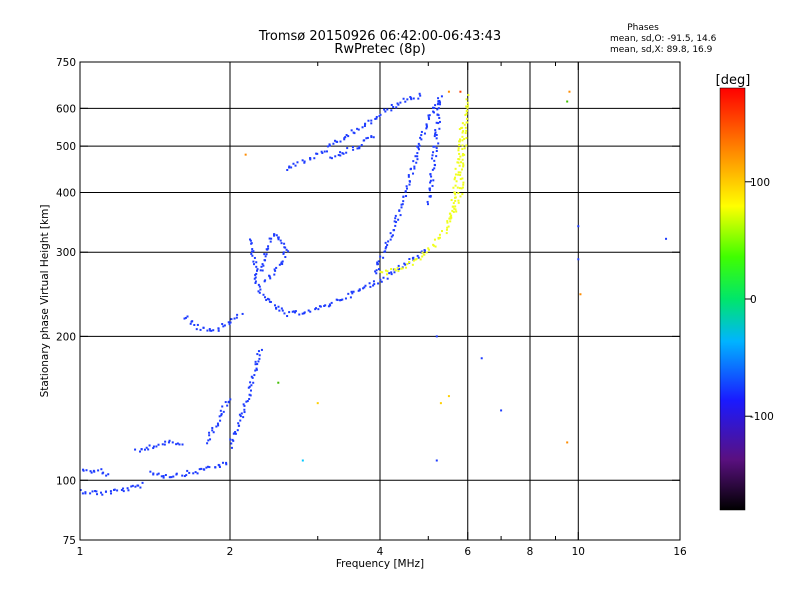 The height and width of the screenshot is (600, 800). What do you see at coordinates (467, 552) in the screenshot?
I see `x-tick-label: 6` at bounding box center [467, 552].